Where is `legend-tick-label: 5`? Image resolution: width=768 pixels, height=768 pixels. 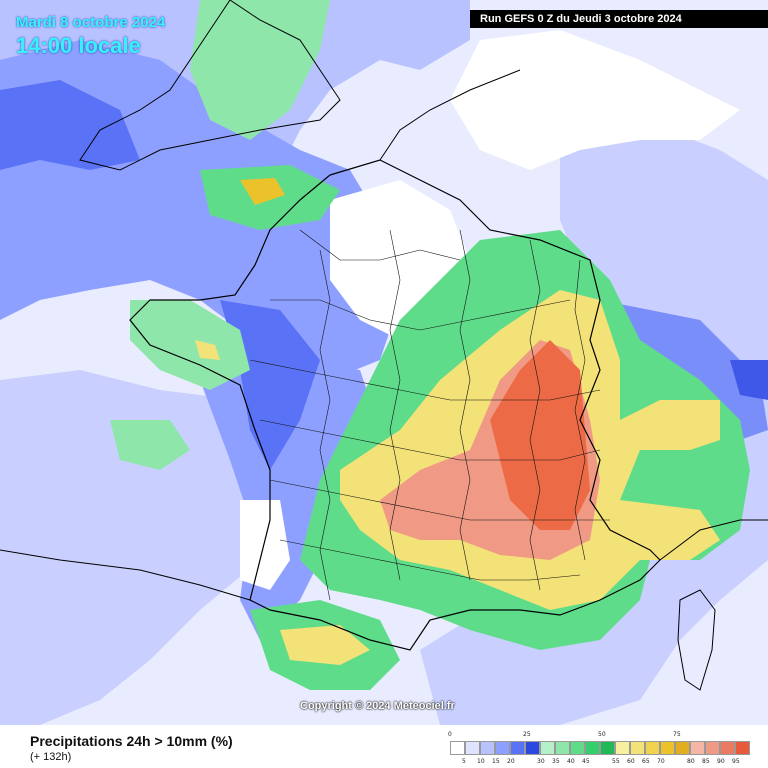
legend-tick-label: 5 is located at coordinates (464, 761).